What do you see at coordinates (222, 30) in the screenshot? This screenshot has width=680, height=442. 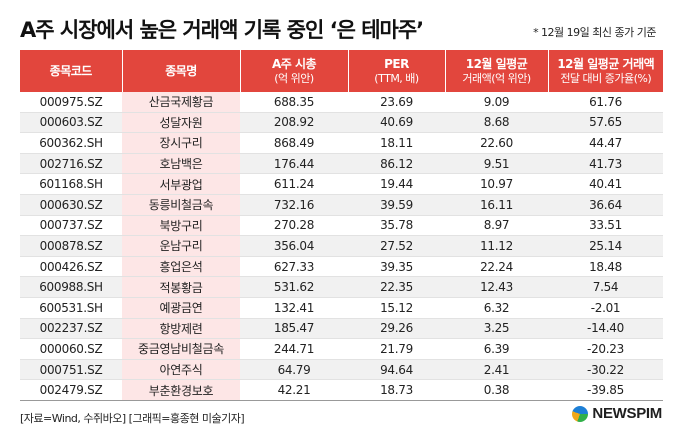 I see `page-title: A주 시장에서 높은 거래액 기록 중인 ‘은 테마주’` at bounding box center [222, 30].